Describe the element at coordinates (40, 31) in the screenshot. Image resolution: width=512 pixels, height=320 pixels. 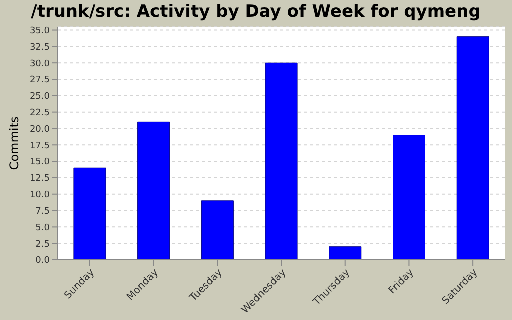
I see `y-tick-label: 35.0` at that location.